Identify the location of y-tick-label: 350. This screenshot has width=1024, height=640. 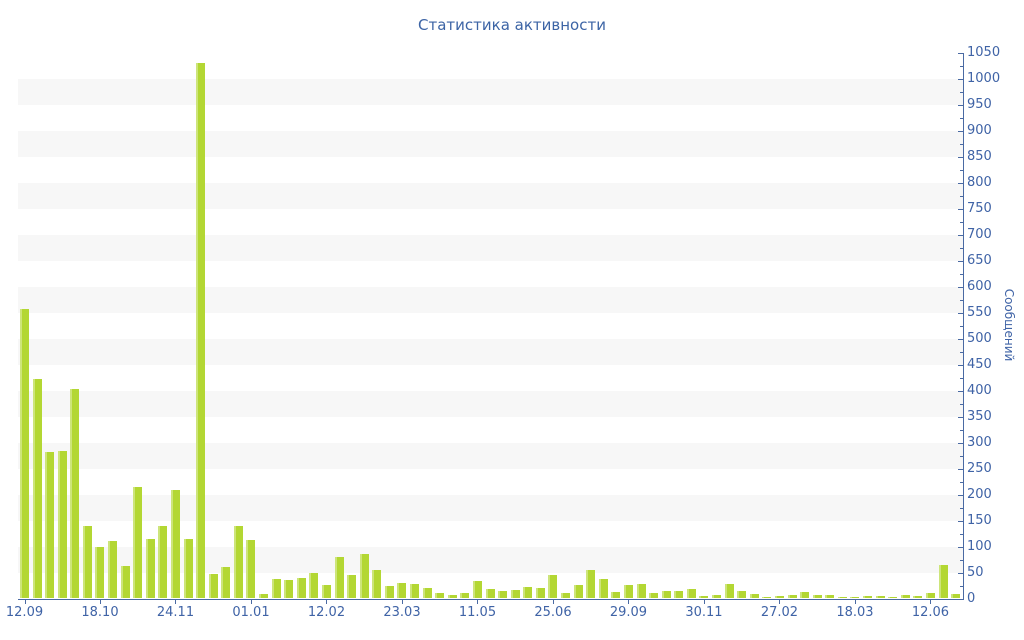
(979, 416).